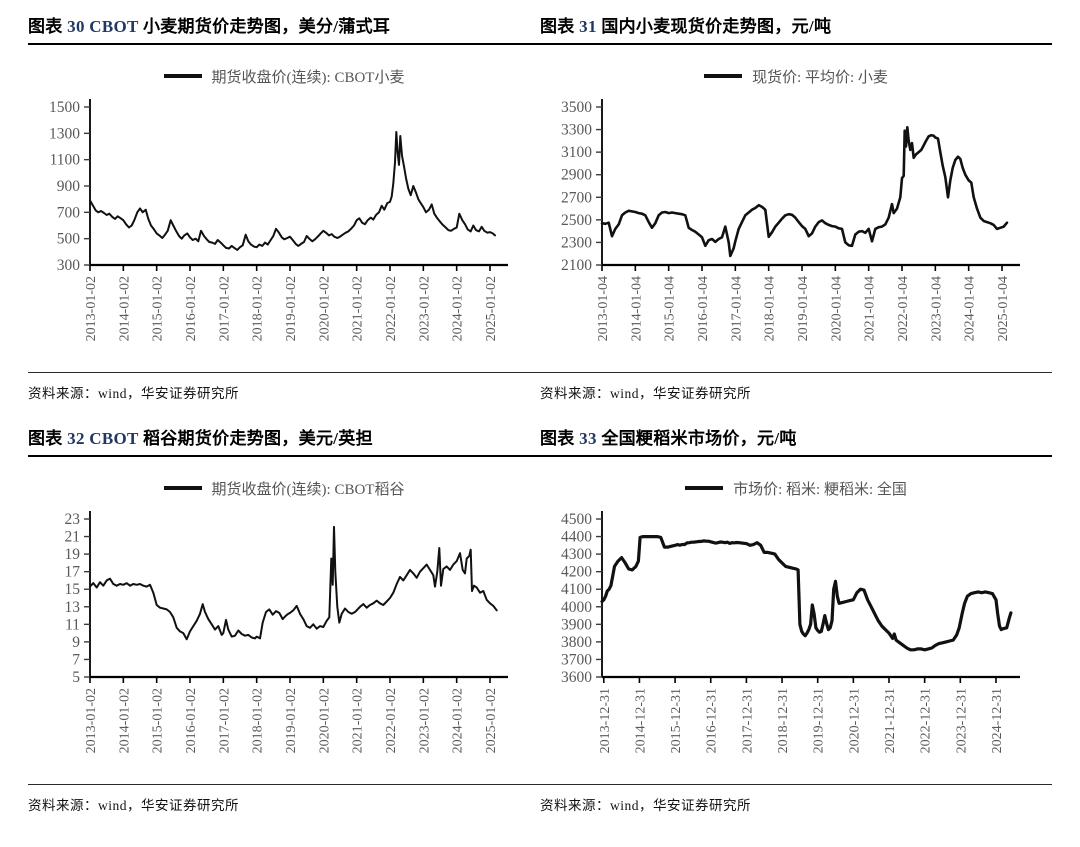  What do you see at coordinates (903, 308) in the screenshot?
I see `svg-text: 2022-01-04` at bounding box center [903, 308].